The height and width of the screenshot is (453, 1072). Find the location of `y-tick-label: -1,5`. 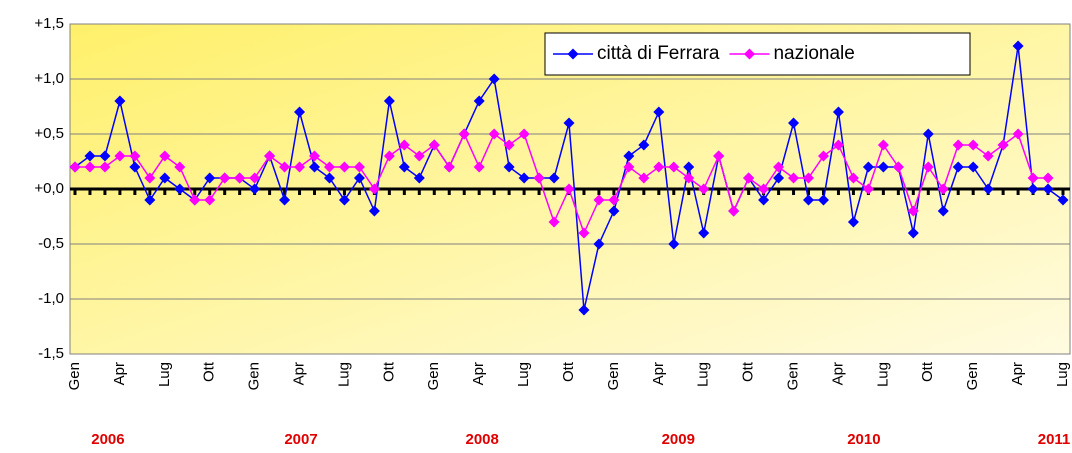

y-tick-label: -1,5 is located at coordinates (51, 353).